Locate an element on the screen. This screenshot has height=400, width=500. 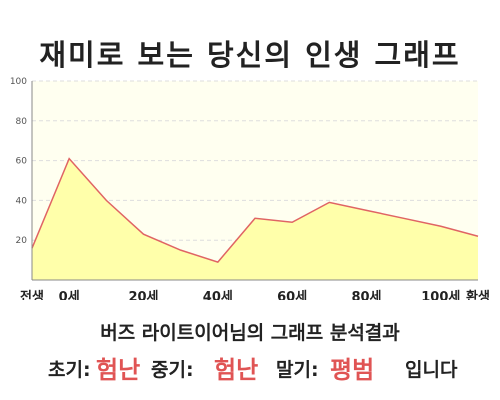
x-tick-labels: 전생 0세 20세 40세 60세 80세 100세 환생 is located at coordinates (255, 294).